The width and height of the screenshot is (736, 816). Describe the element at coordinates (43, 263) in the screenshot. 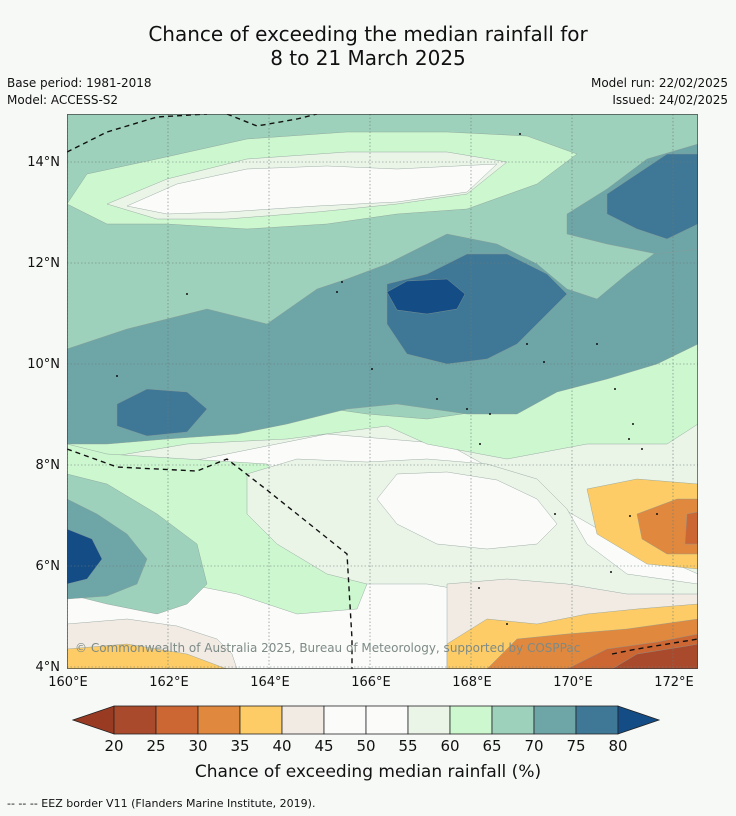

I see `lat-label-12n: 12°N` at that location.